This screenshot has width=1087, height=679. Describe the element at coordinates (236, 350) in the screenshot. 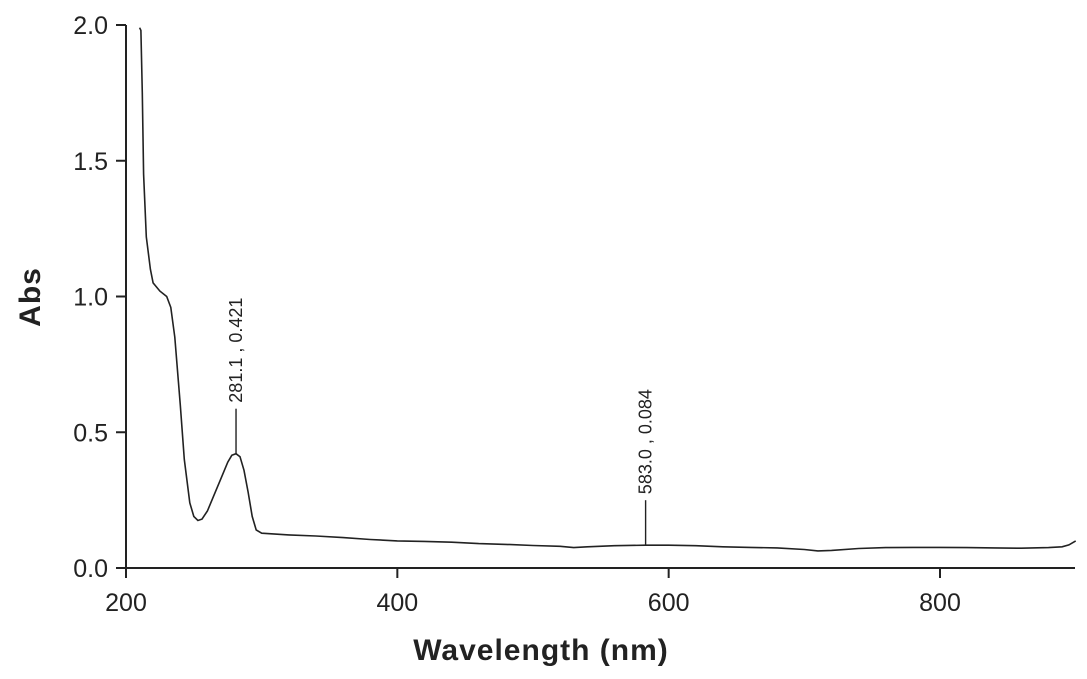

I see `peak-label: 281.1 , 0.421` at that location.